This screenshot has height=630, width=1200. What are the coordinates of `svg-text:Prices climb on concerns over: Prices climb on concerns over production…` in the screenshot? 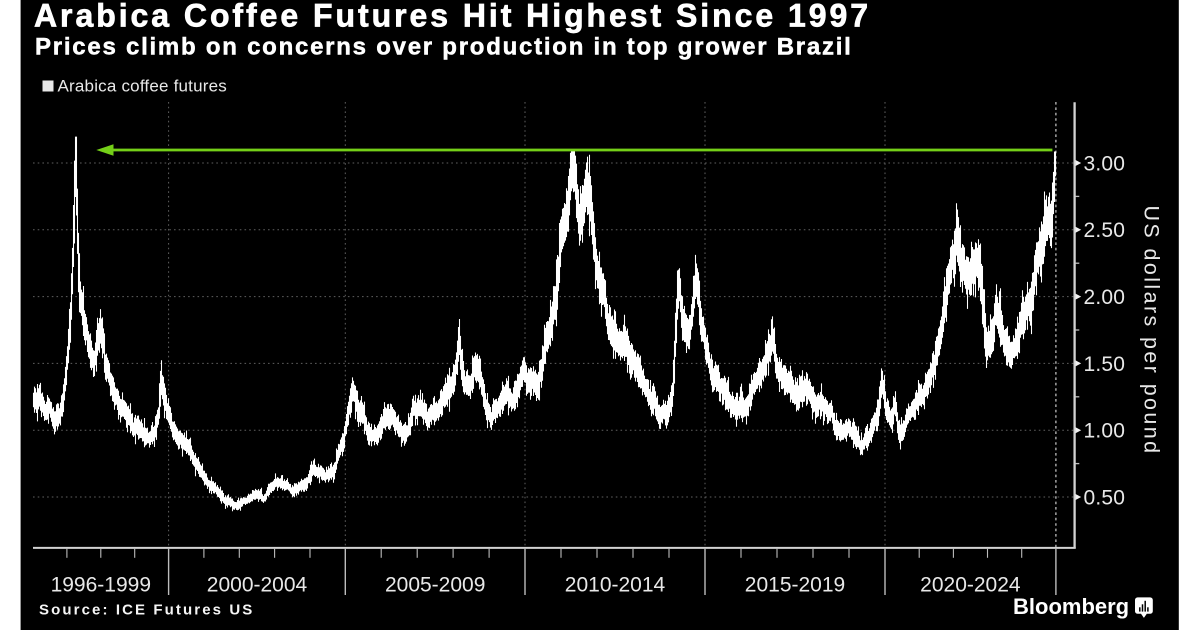 It's located at (444, 47).